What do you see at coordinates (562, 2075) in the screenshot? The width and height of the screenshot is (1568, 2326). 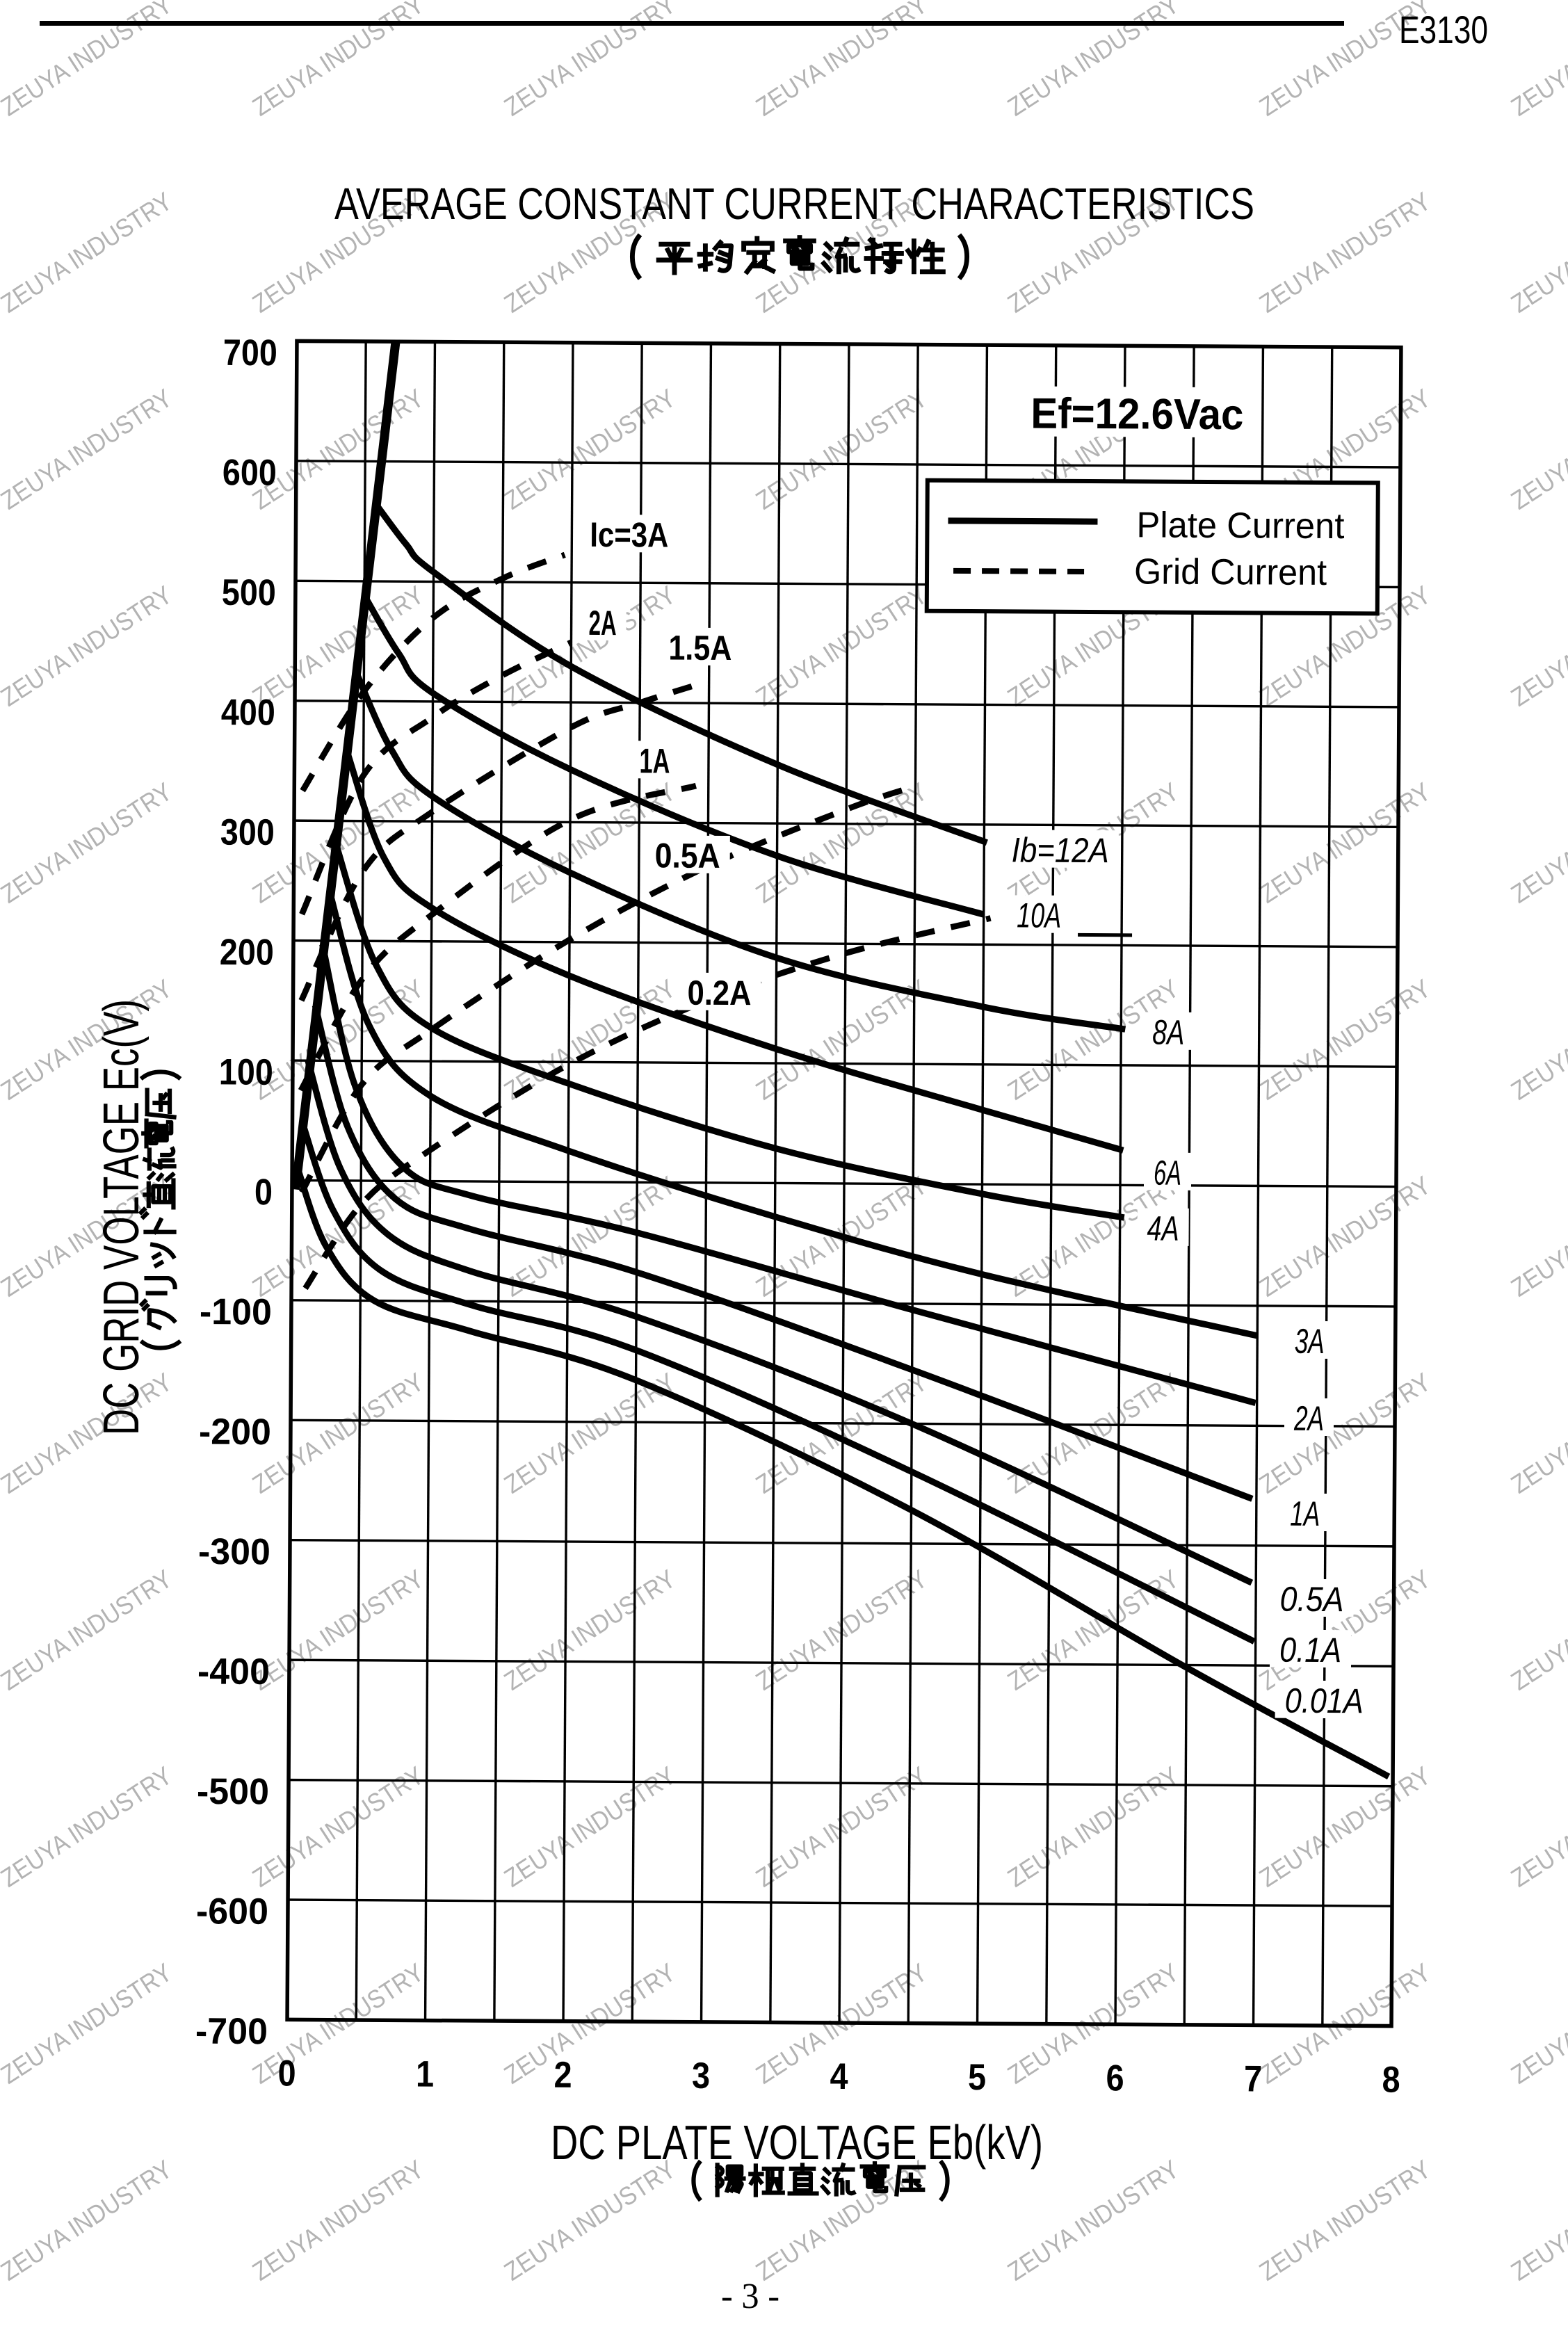 I see `svg-text: 2` at bounding box center [562, 2075].